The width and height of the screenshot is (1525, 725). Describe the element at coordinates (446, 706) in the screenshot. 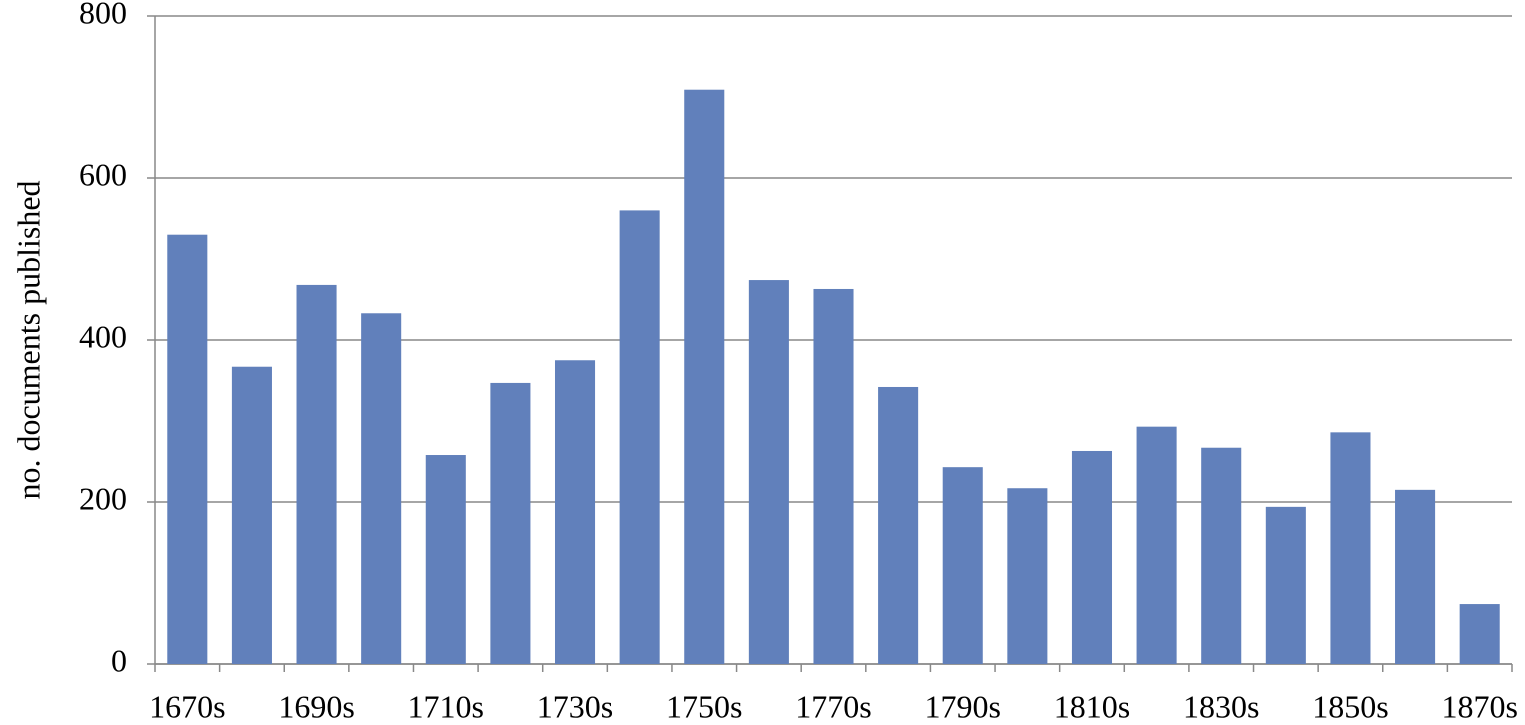

I see `x-tick-label: 1710s` at that location.